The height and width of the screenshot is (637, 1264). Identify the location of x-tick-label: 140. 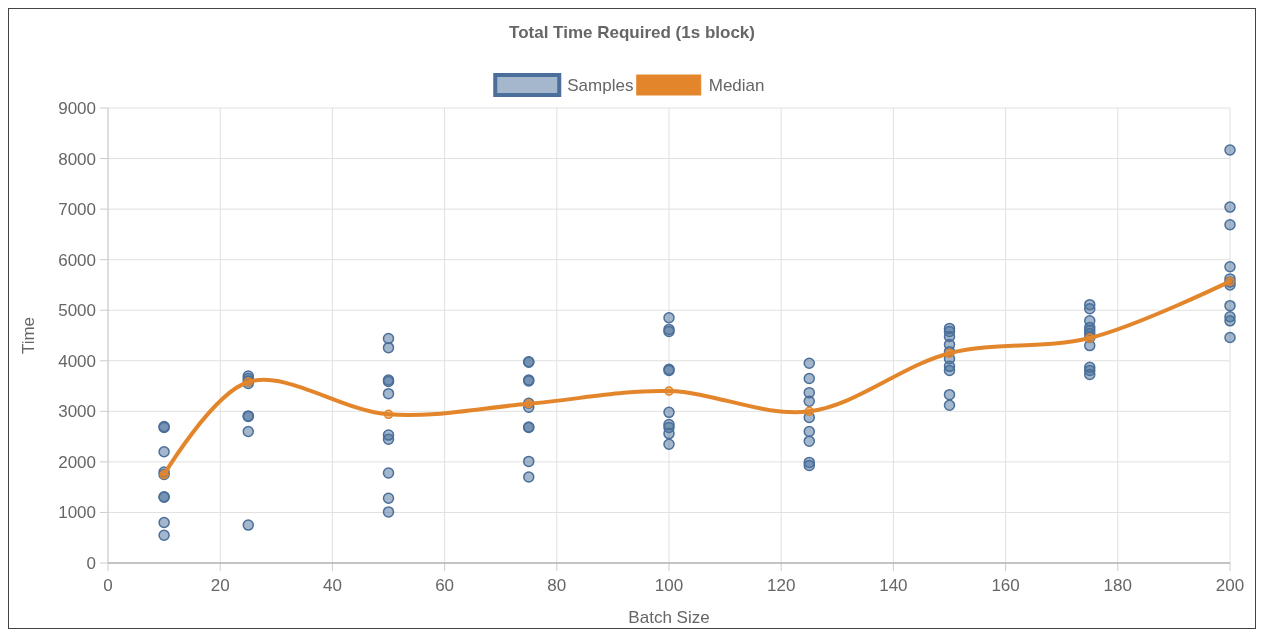
(893, 585).